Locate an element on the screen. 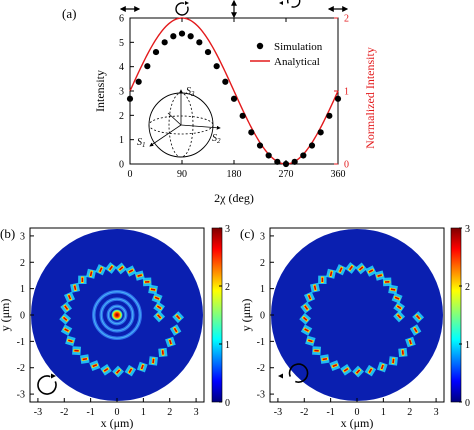  y2-tick-label: 2 is located at coordinates (346, 19).